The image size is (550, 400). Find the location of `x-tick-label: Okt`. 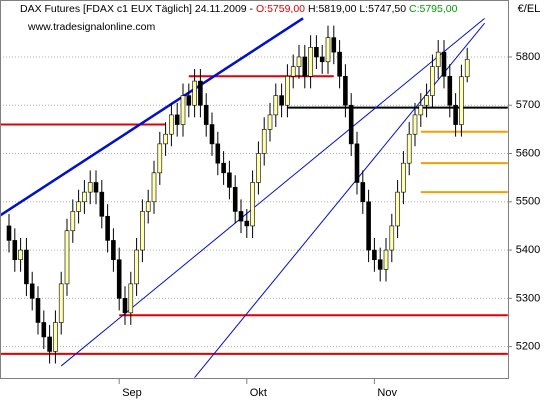

x-tick-label: Okt is located at coordinates (258, 393).